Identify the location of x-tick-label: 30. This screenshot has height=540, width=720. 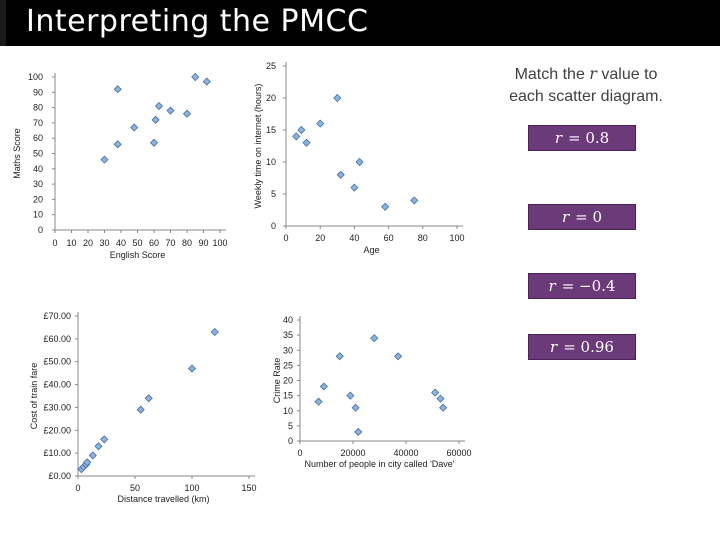
(104, 243).